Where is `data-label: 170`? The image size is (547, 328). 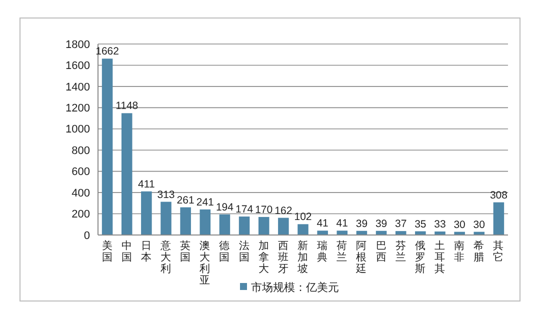 data-label: 170 is located at coordinates (264, 210).